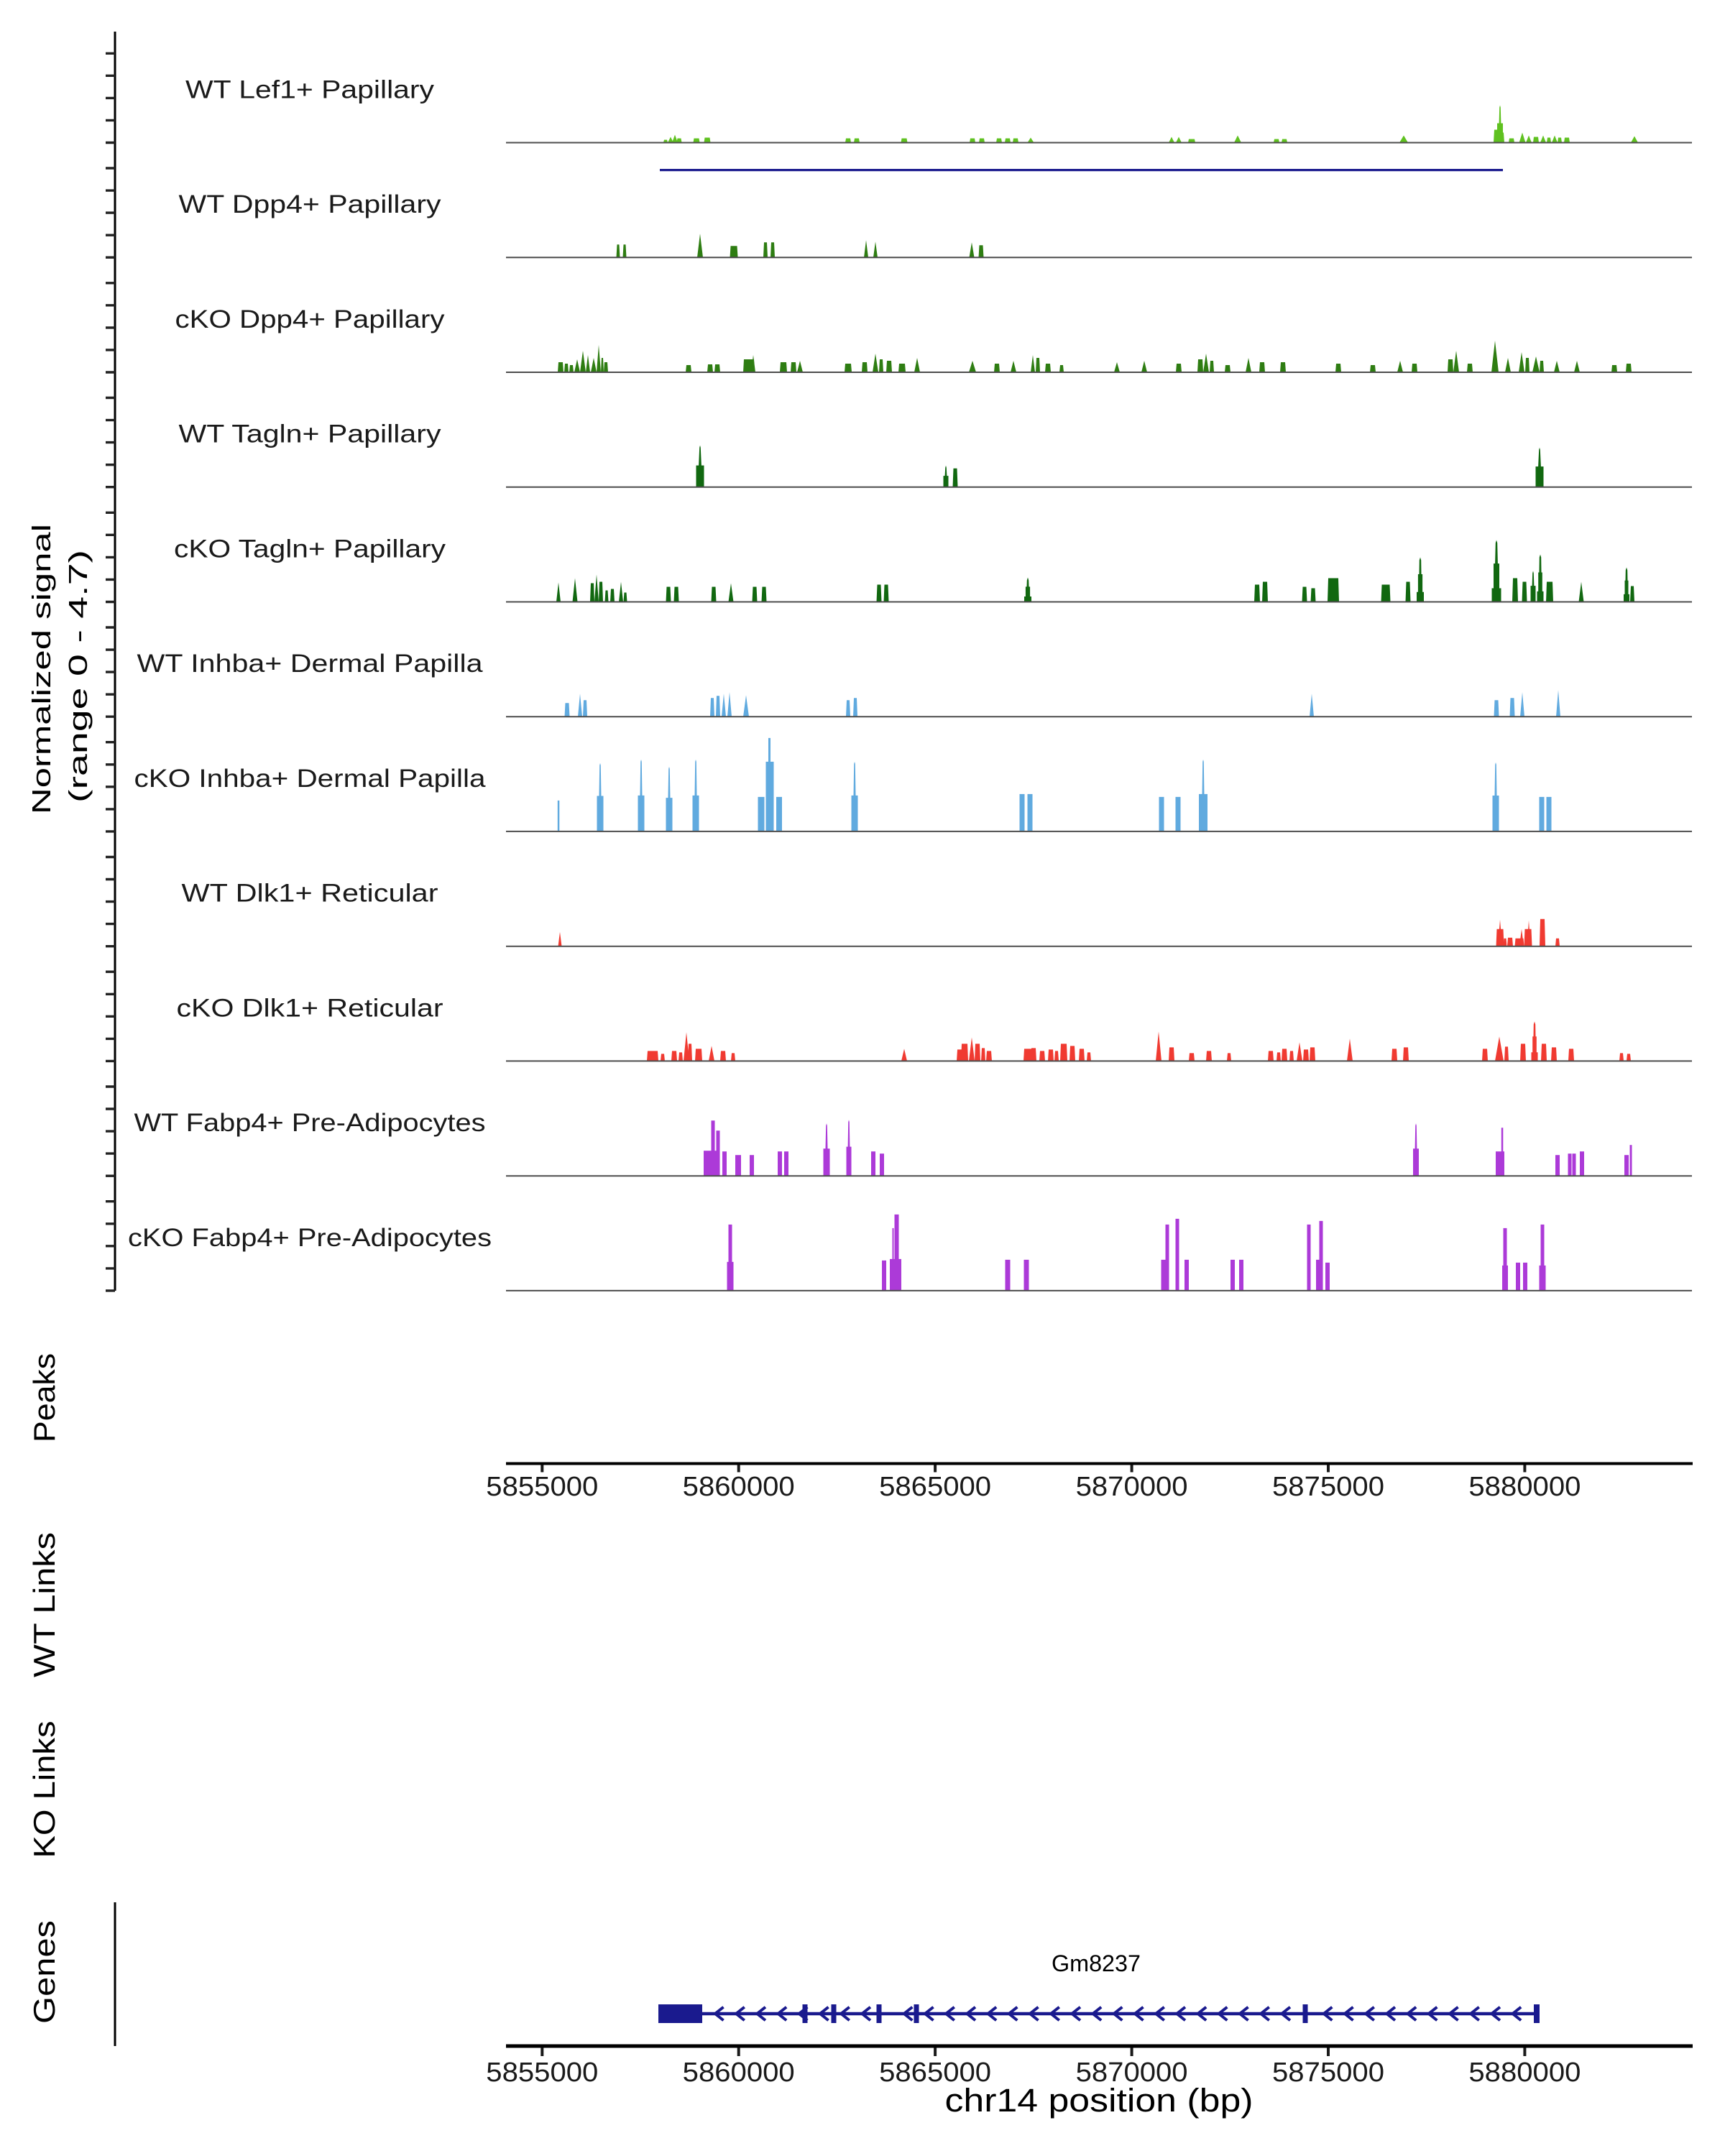 This screenshot has height=2156, width=1725. Describe the element at coordinates (310, 1123) in the screenshot. I see `svg-text: WT Fabp4+ Pre-Adipocytes` at that location.